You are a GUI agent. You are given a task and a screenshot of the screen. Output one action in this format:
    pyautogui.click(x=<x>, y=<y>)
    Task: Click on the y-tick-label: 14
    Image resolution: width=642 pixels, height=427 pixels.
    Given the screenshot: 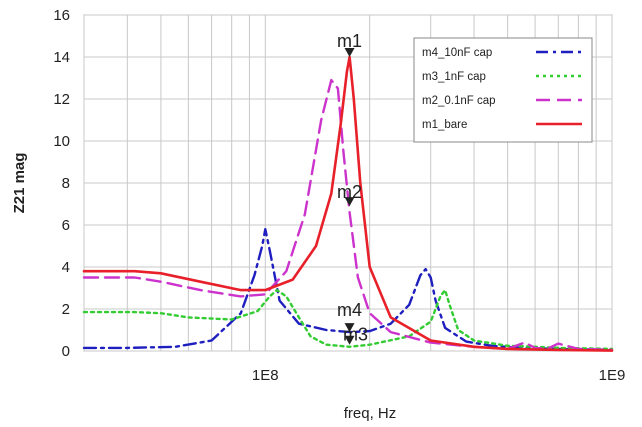 What is the action you would take?
    pyautogui.click(x=61, y=57)
    